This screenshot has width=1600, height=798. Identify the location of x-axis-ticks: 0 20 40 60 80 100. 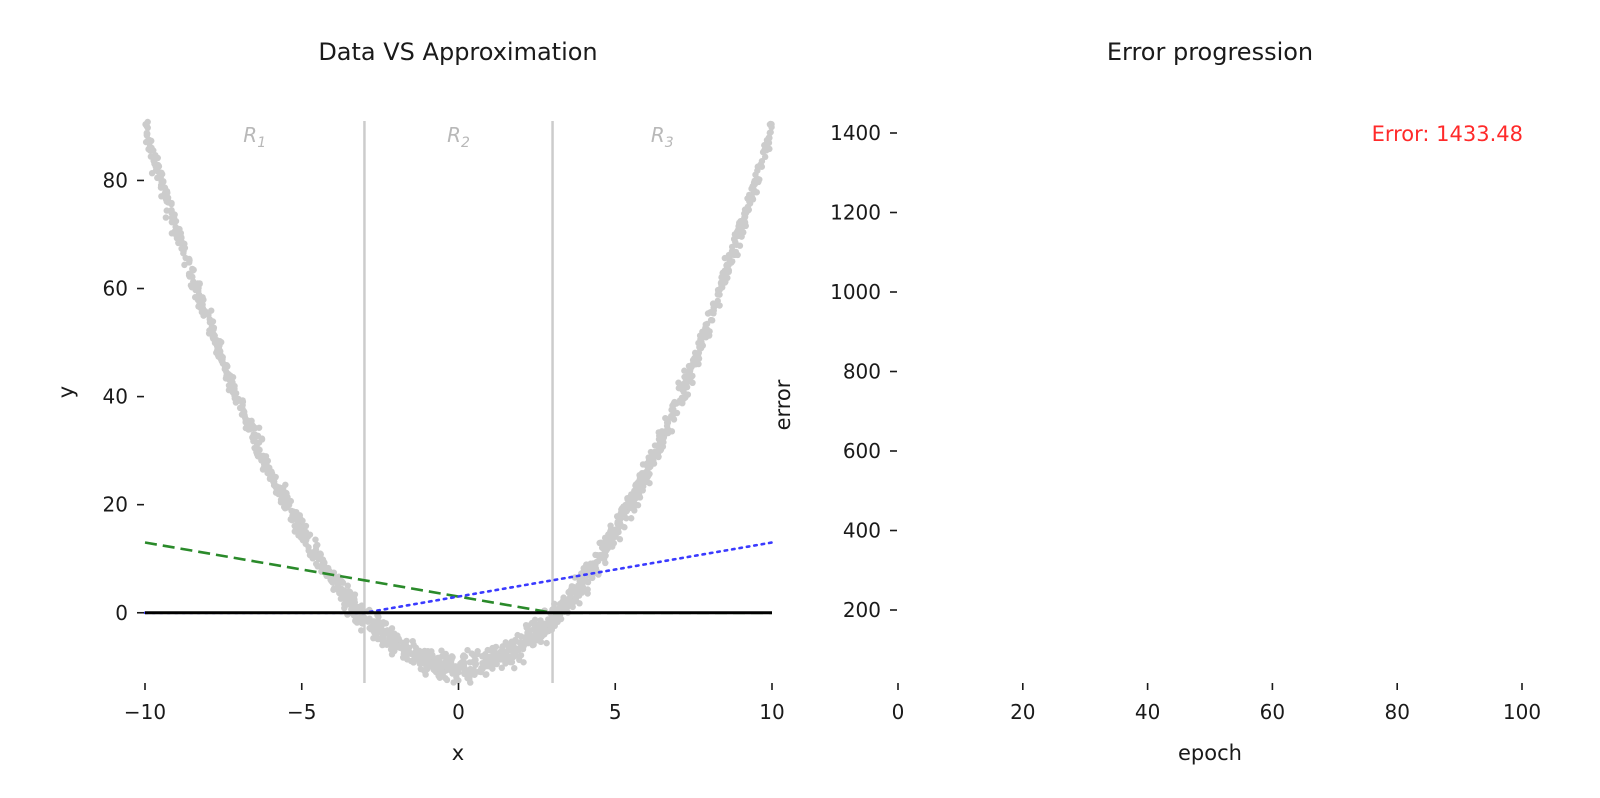
(1216, 703).